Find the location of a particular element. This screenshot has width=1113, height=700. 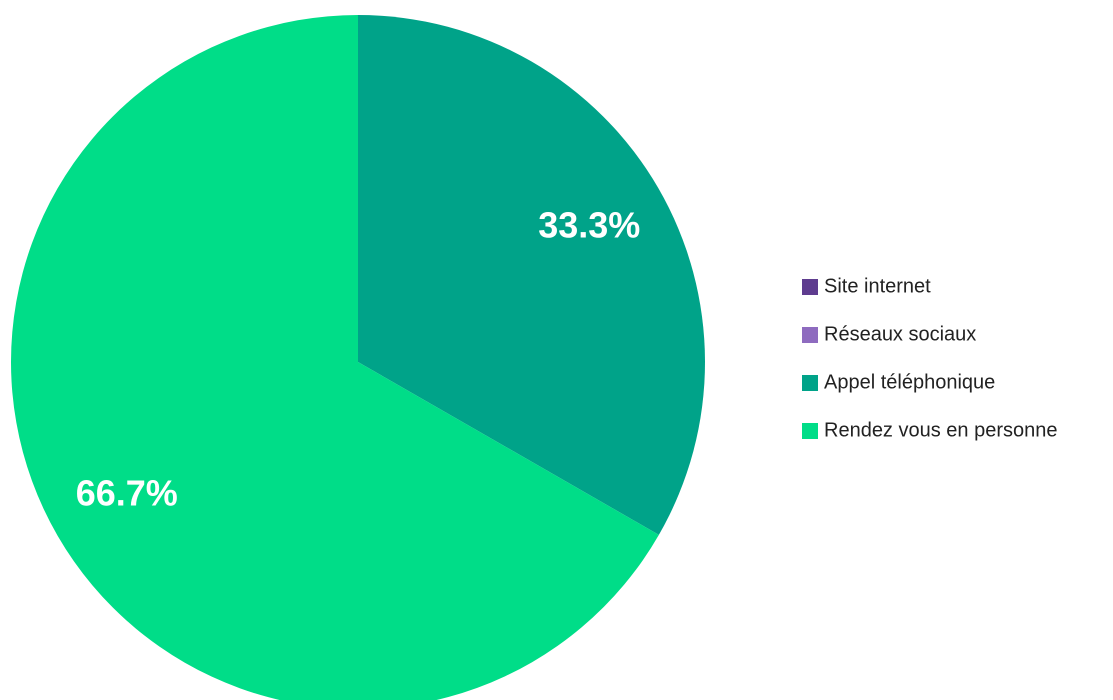

legend-label: Rendez vous en personne is located at coordinates (941, 430).